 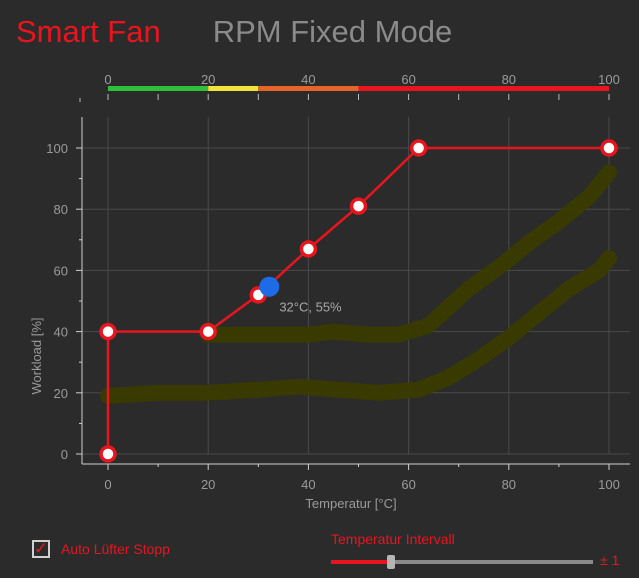 I want to click on y-axis-tick-label: 60, so click(x=61, y=270).